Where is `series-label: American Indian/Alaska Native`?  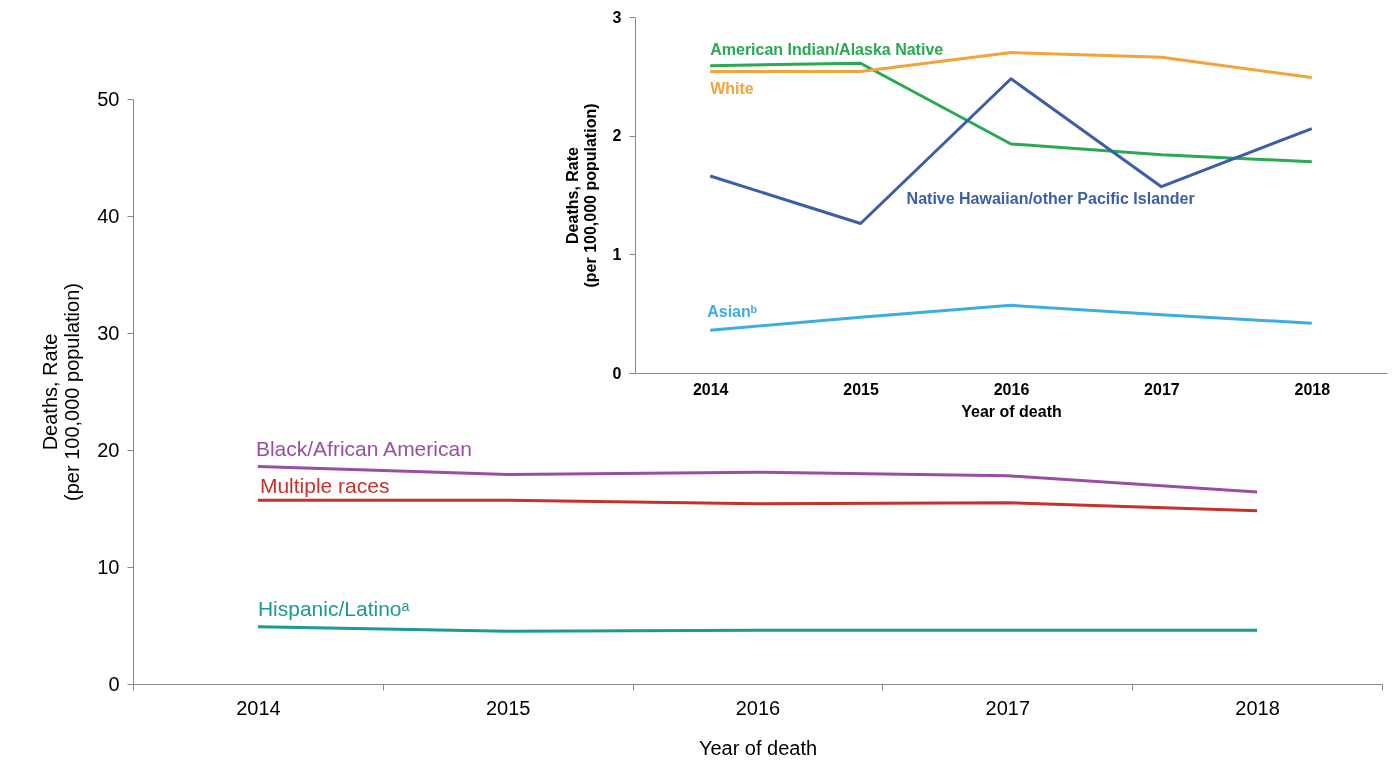
series-label: American Indian/Alaska Native is located at coordinates (827, 49).